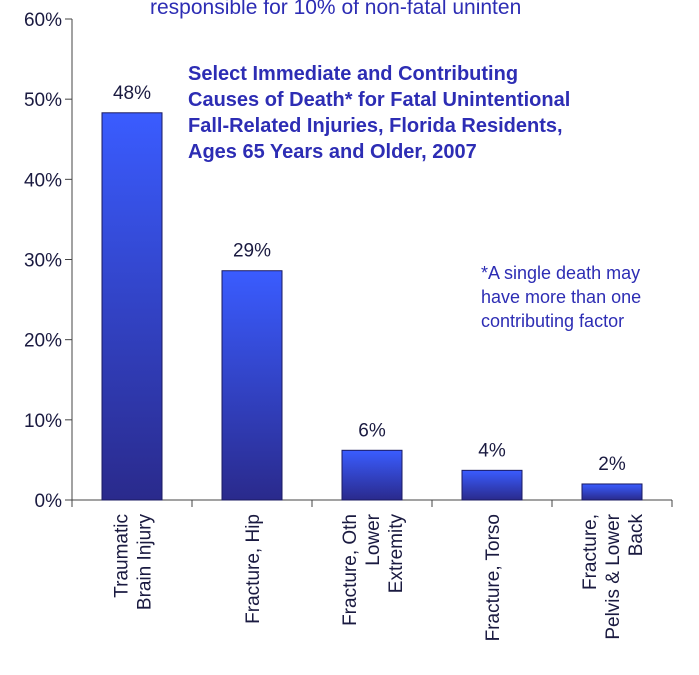 The image size is (699, 675). I want to click on x-tick-label-group: Fracture, Oth Lower Extremity, so click(373, 569).